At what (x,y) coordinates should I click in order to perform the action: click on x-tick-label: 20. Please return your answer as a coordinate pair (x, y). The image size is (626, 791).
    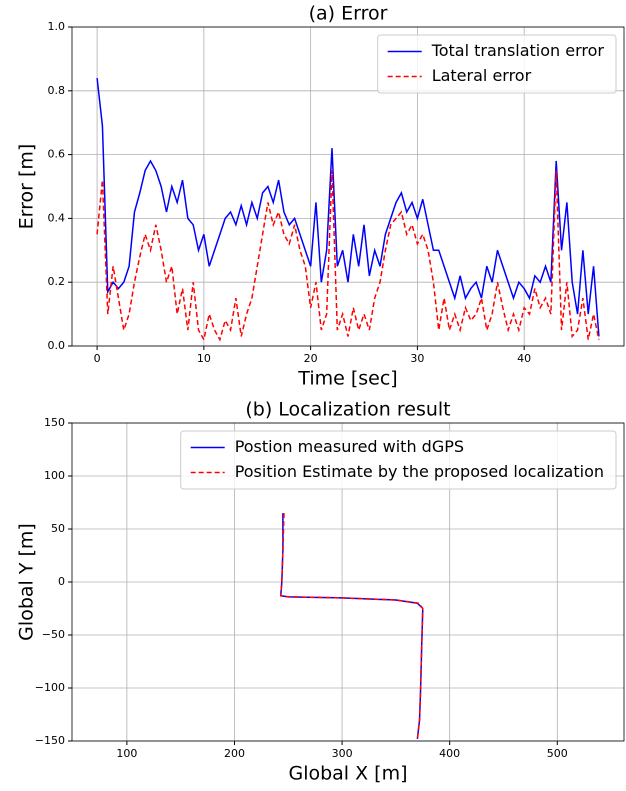
    Looking at the image, I should click on (311, 358).